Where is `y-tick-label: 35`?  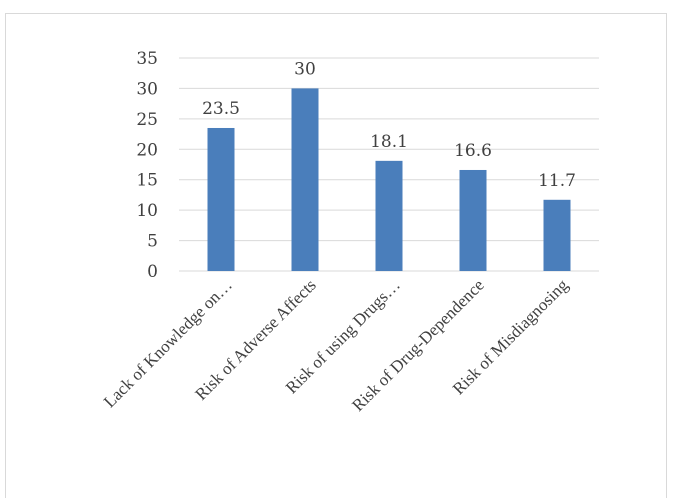
y-tick-label: 35 is located at coordinates (147, 59).